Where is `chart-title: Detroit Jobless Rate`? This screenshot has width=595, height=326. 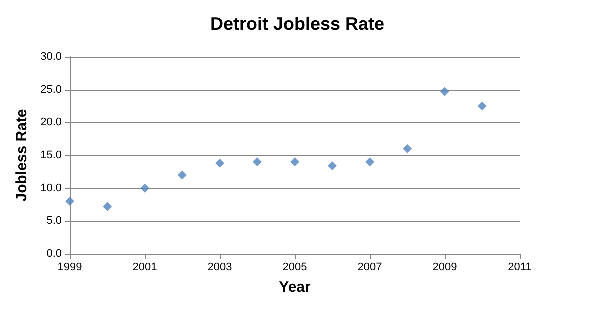 chart-title: Detroit Jobless Rate is located at coordinates (297, 24).